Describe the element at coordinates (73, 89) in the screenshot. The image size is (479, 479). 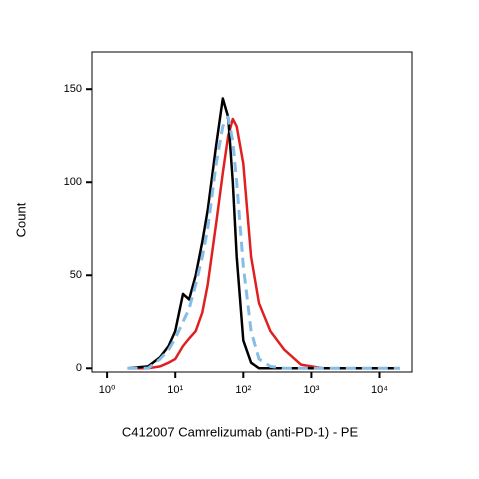
I see `y-tick-label: 150` at that location.